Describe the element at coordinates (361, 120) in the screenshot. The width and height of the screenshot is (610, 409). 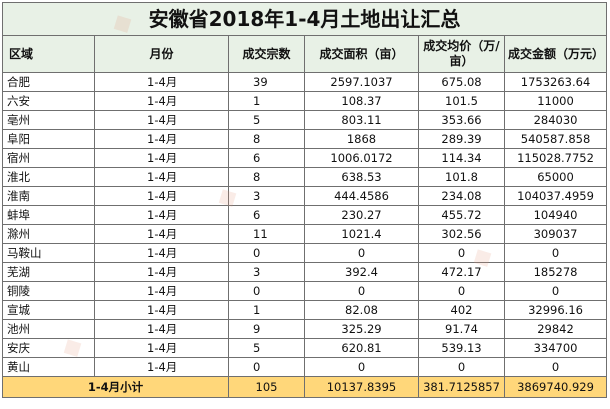
I see `cell-area: 803.11` at that location.